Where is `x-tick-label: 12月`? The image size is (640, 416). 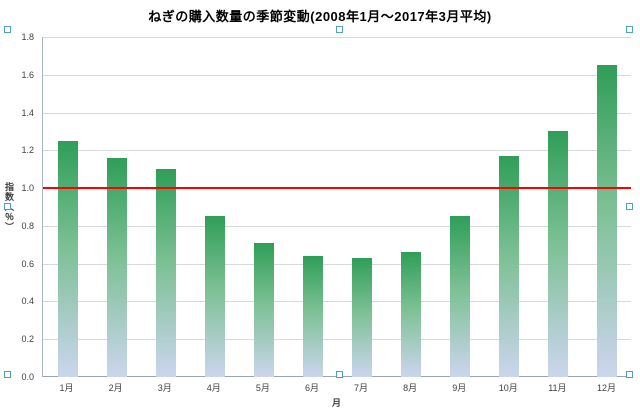 x-tick-label: 12月 is located at coordinates (606, 388).